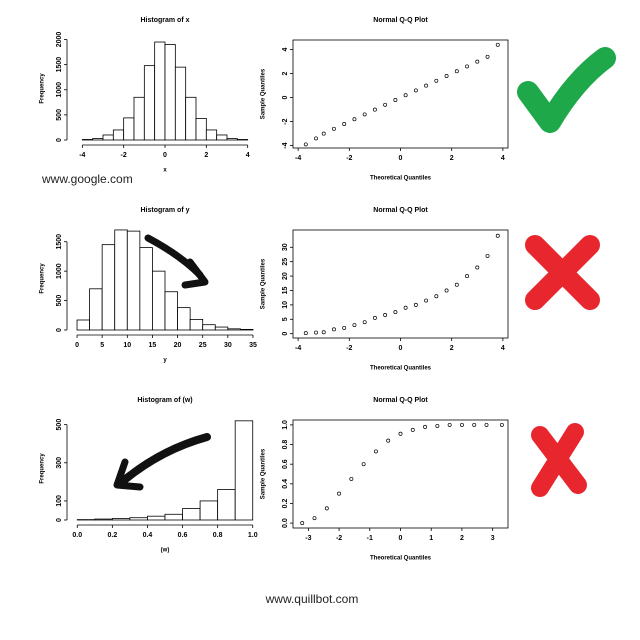 The width and height of the screenshot is (640, 640). I want to click on x-axis-label: y, so click(165, 361).